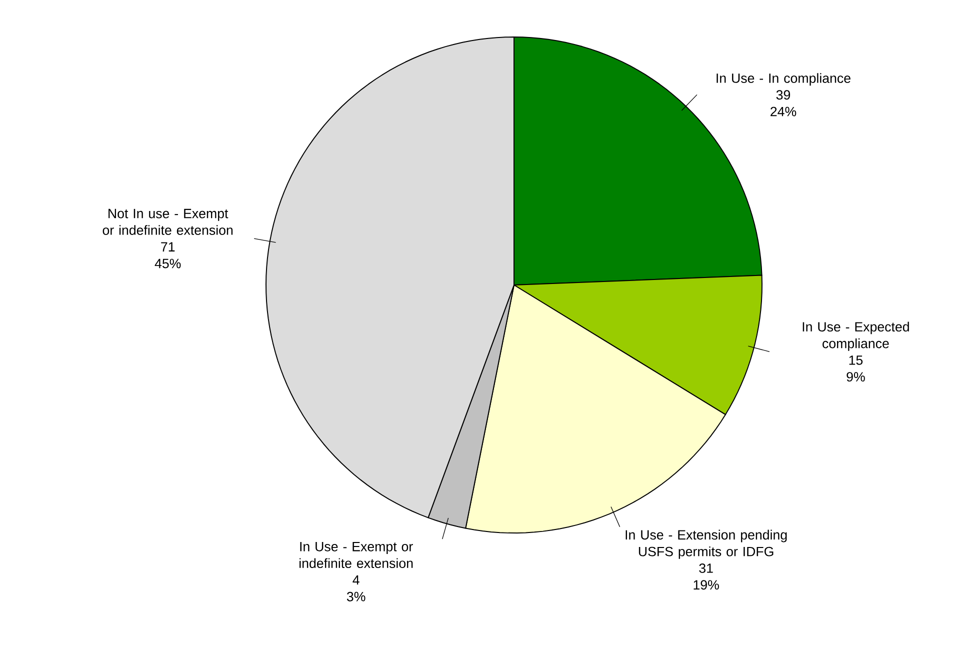 The width and height of the screenshot is (971, 668). What do you see at coordinates (855, 336) in the screenshot?
I see `slice-label: In Use - Expected compliance` at bounding box center [855, 336].